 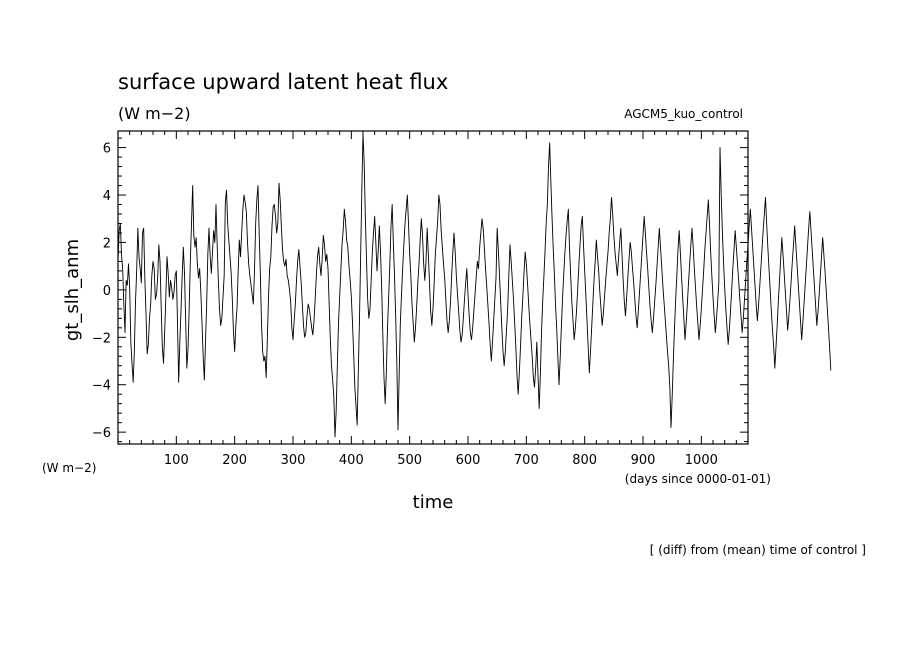 I want to click on y-tick-label: 2, so click(x=107, y=243).